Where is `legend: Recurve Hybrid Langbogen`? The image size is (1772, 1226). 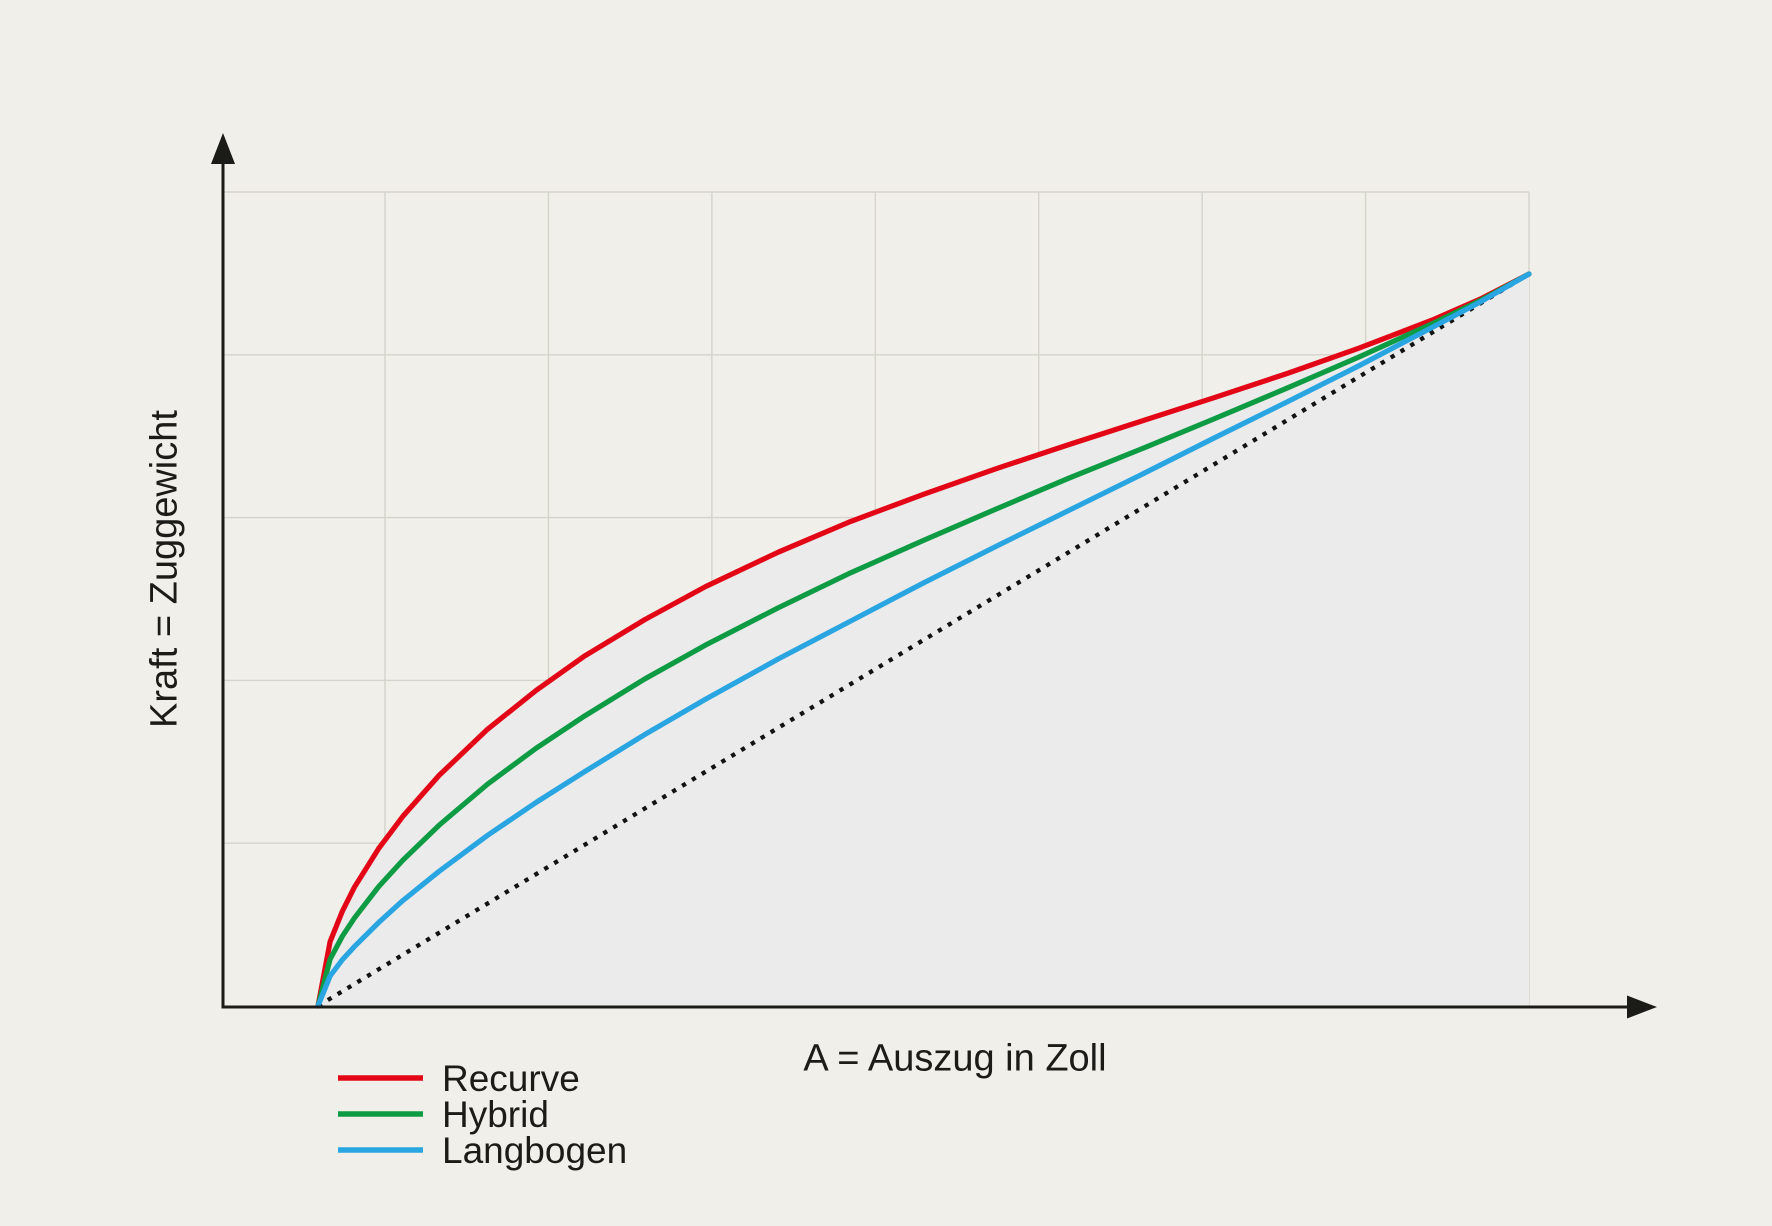 legend: Recurve Hybrid Langbogen is located at coordinates (482, 1114).